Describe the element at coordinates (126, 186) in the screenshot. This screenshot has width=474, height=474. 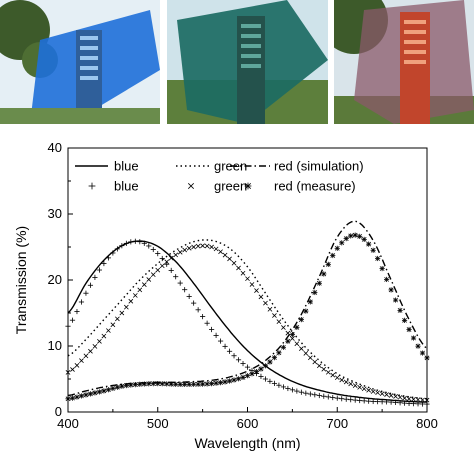
I see `legend-label-blue-measure: blue` at that location.